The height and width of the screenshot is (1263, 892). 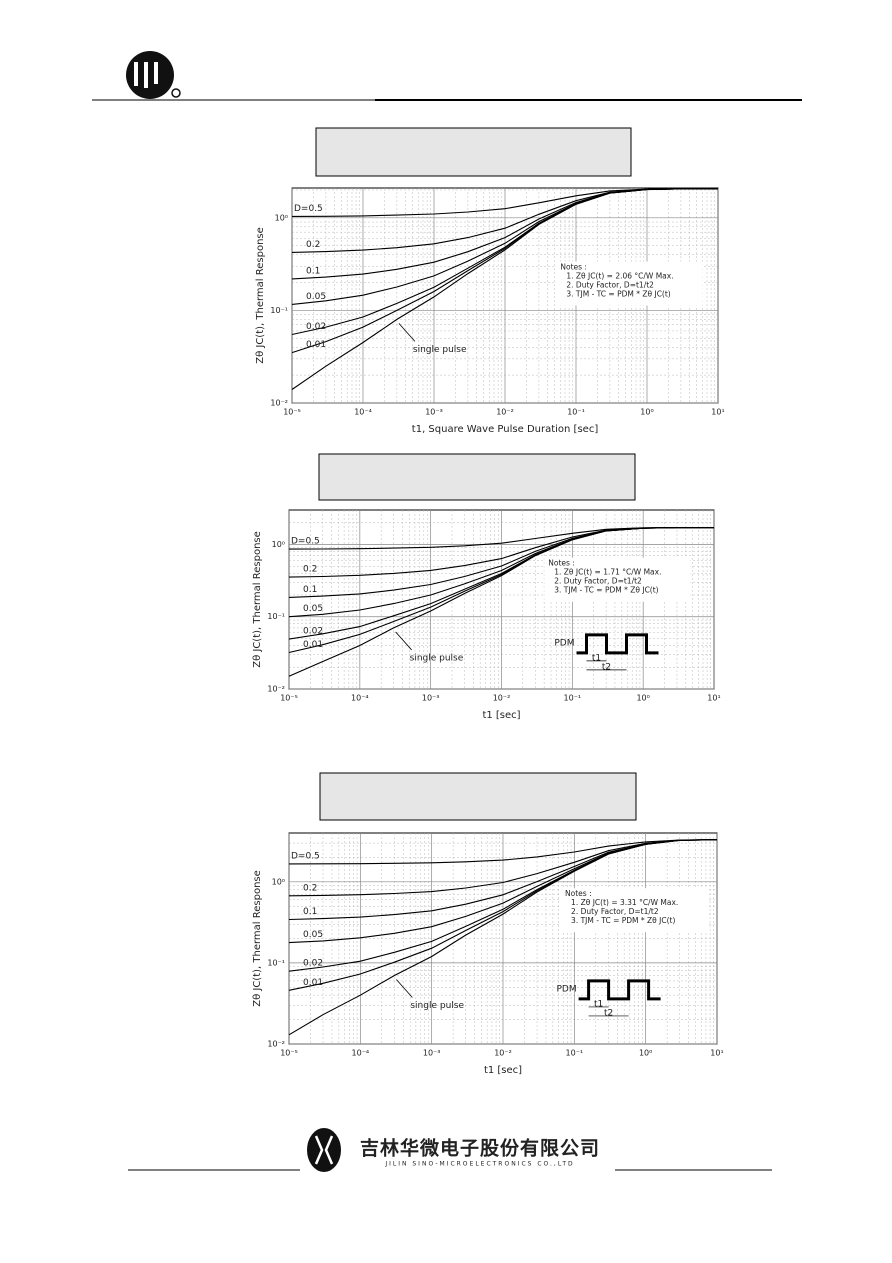 What do you see at coordinates (447, 76) in the screenshot?
I see `header` at bounding box center [447, 76].